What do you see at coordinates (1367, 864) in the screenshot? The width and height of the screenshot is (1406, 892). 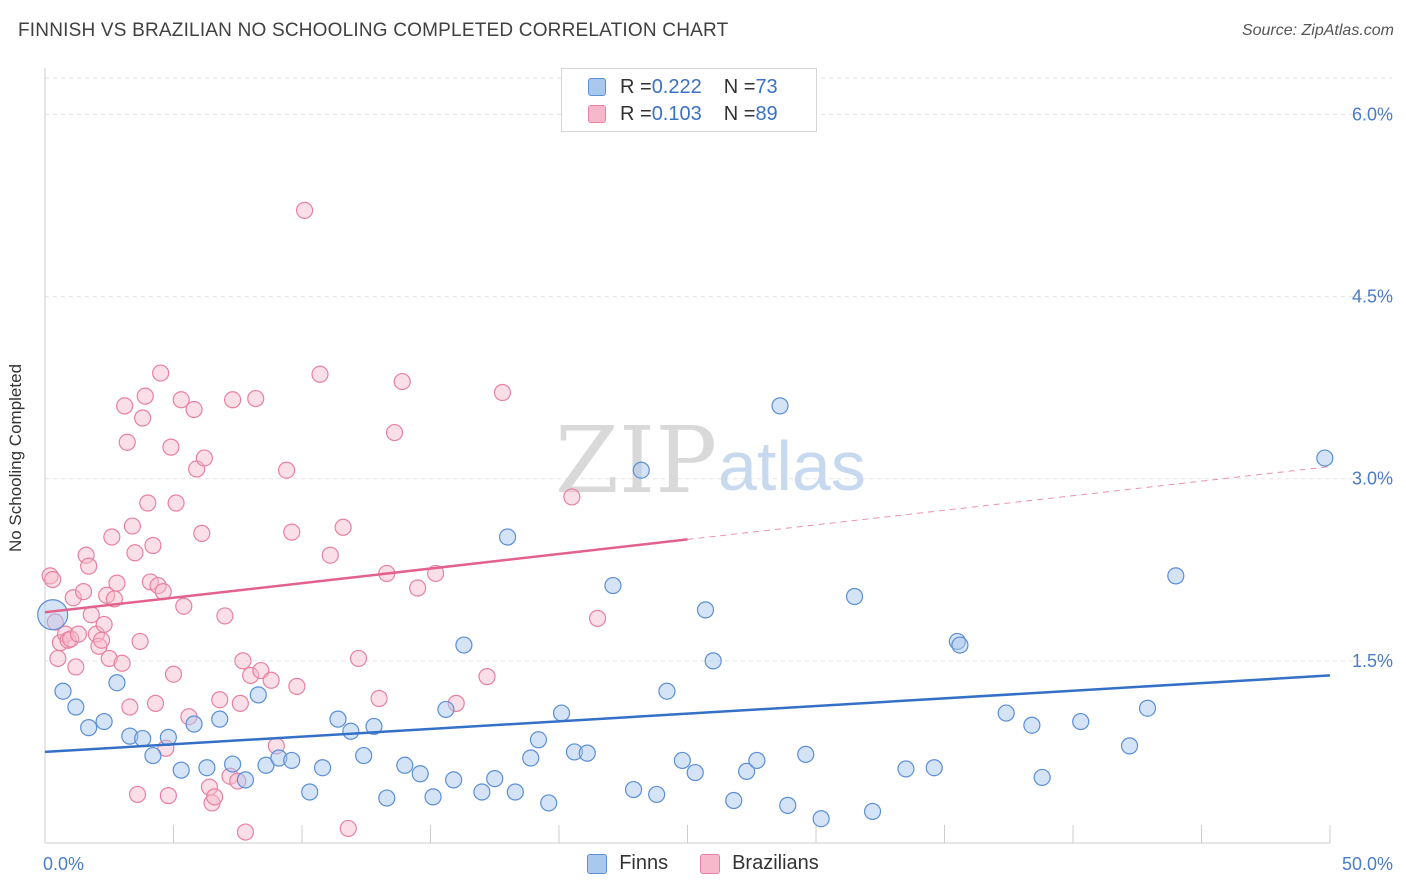 I see `x-tick-label: 50.0%` at bounding box center [1367, 864].